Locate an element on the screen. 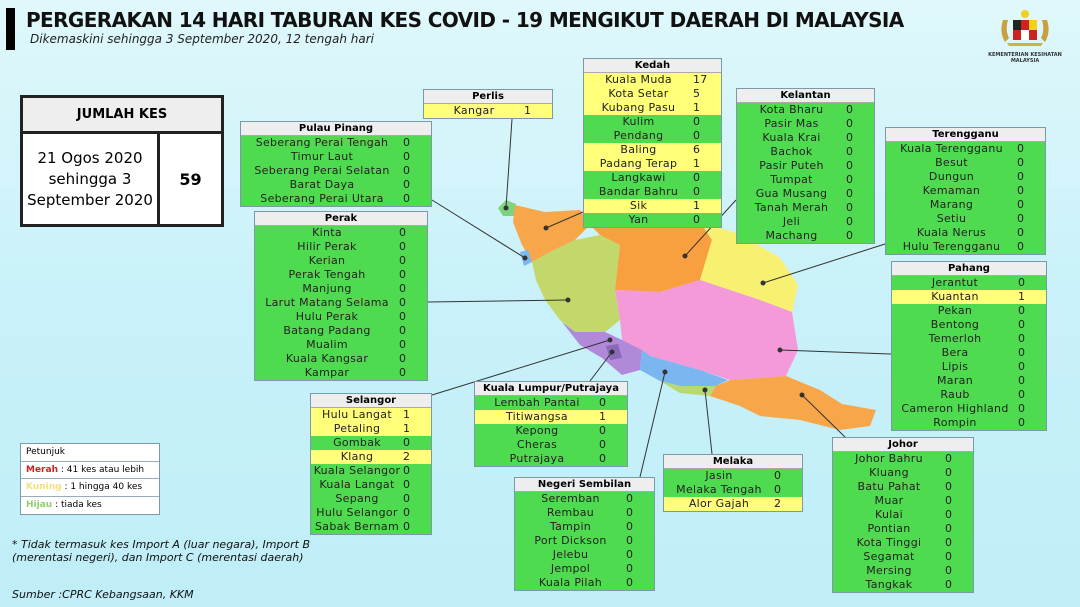 The width and height of the screenshot is (1080, 607). legend-desc: : 1 hingga 40 kes is located at coordinates (103, 487).